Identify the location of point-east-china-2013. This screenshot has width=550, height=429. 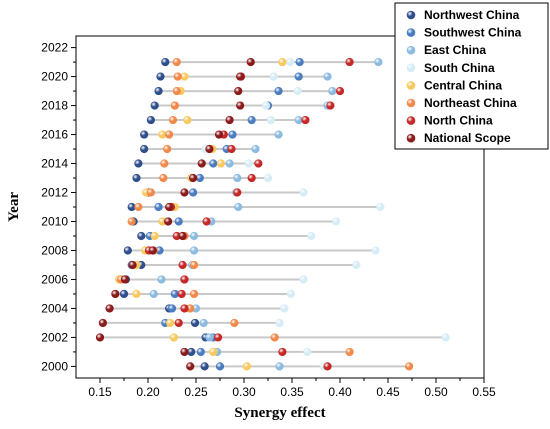
(237, 178).